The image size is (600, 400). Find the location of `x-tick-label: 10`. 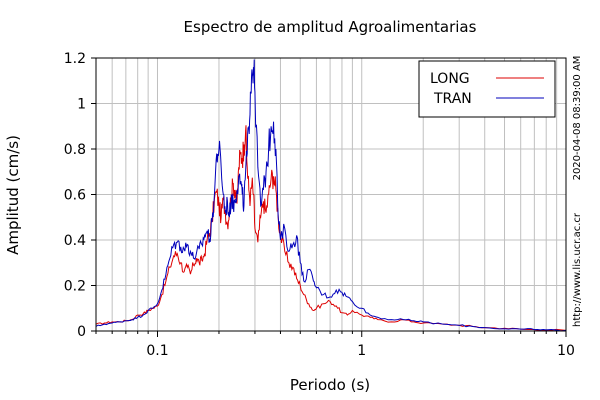

x-tick-label: 10 is located at coordinates (566, 351).